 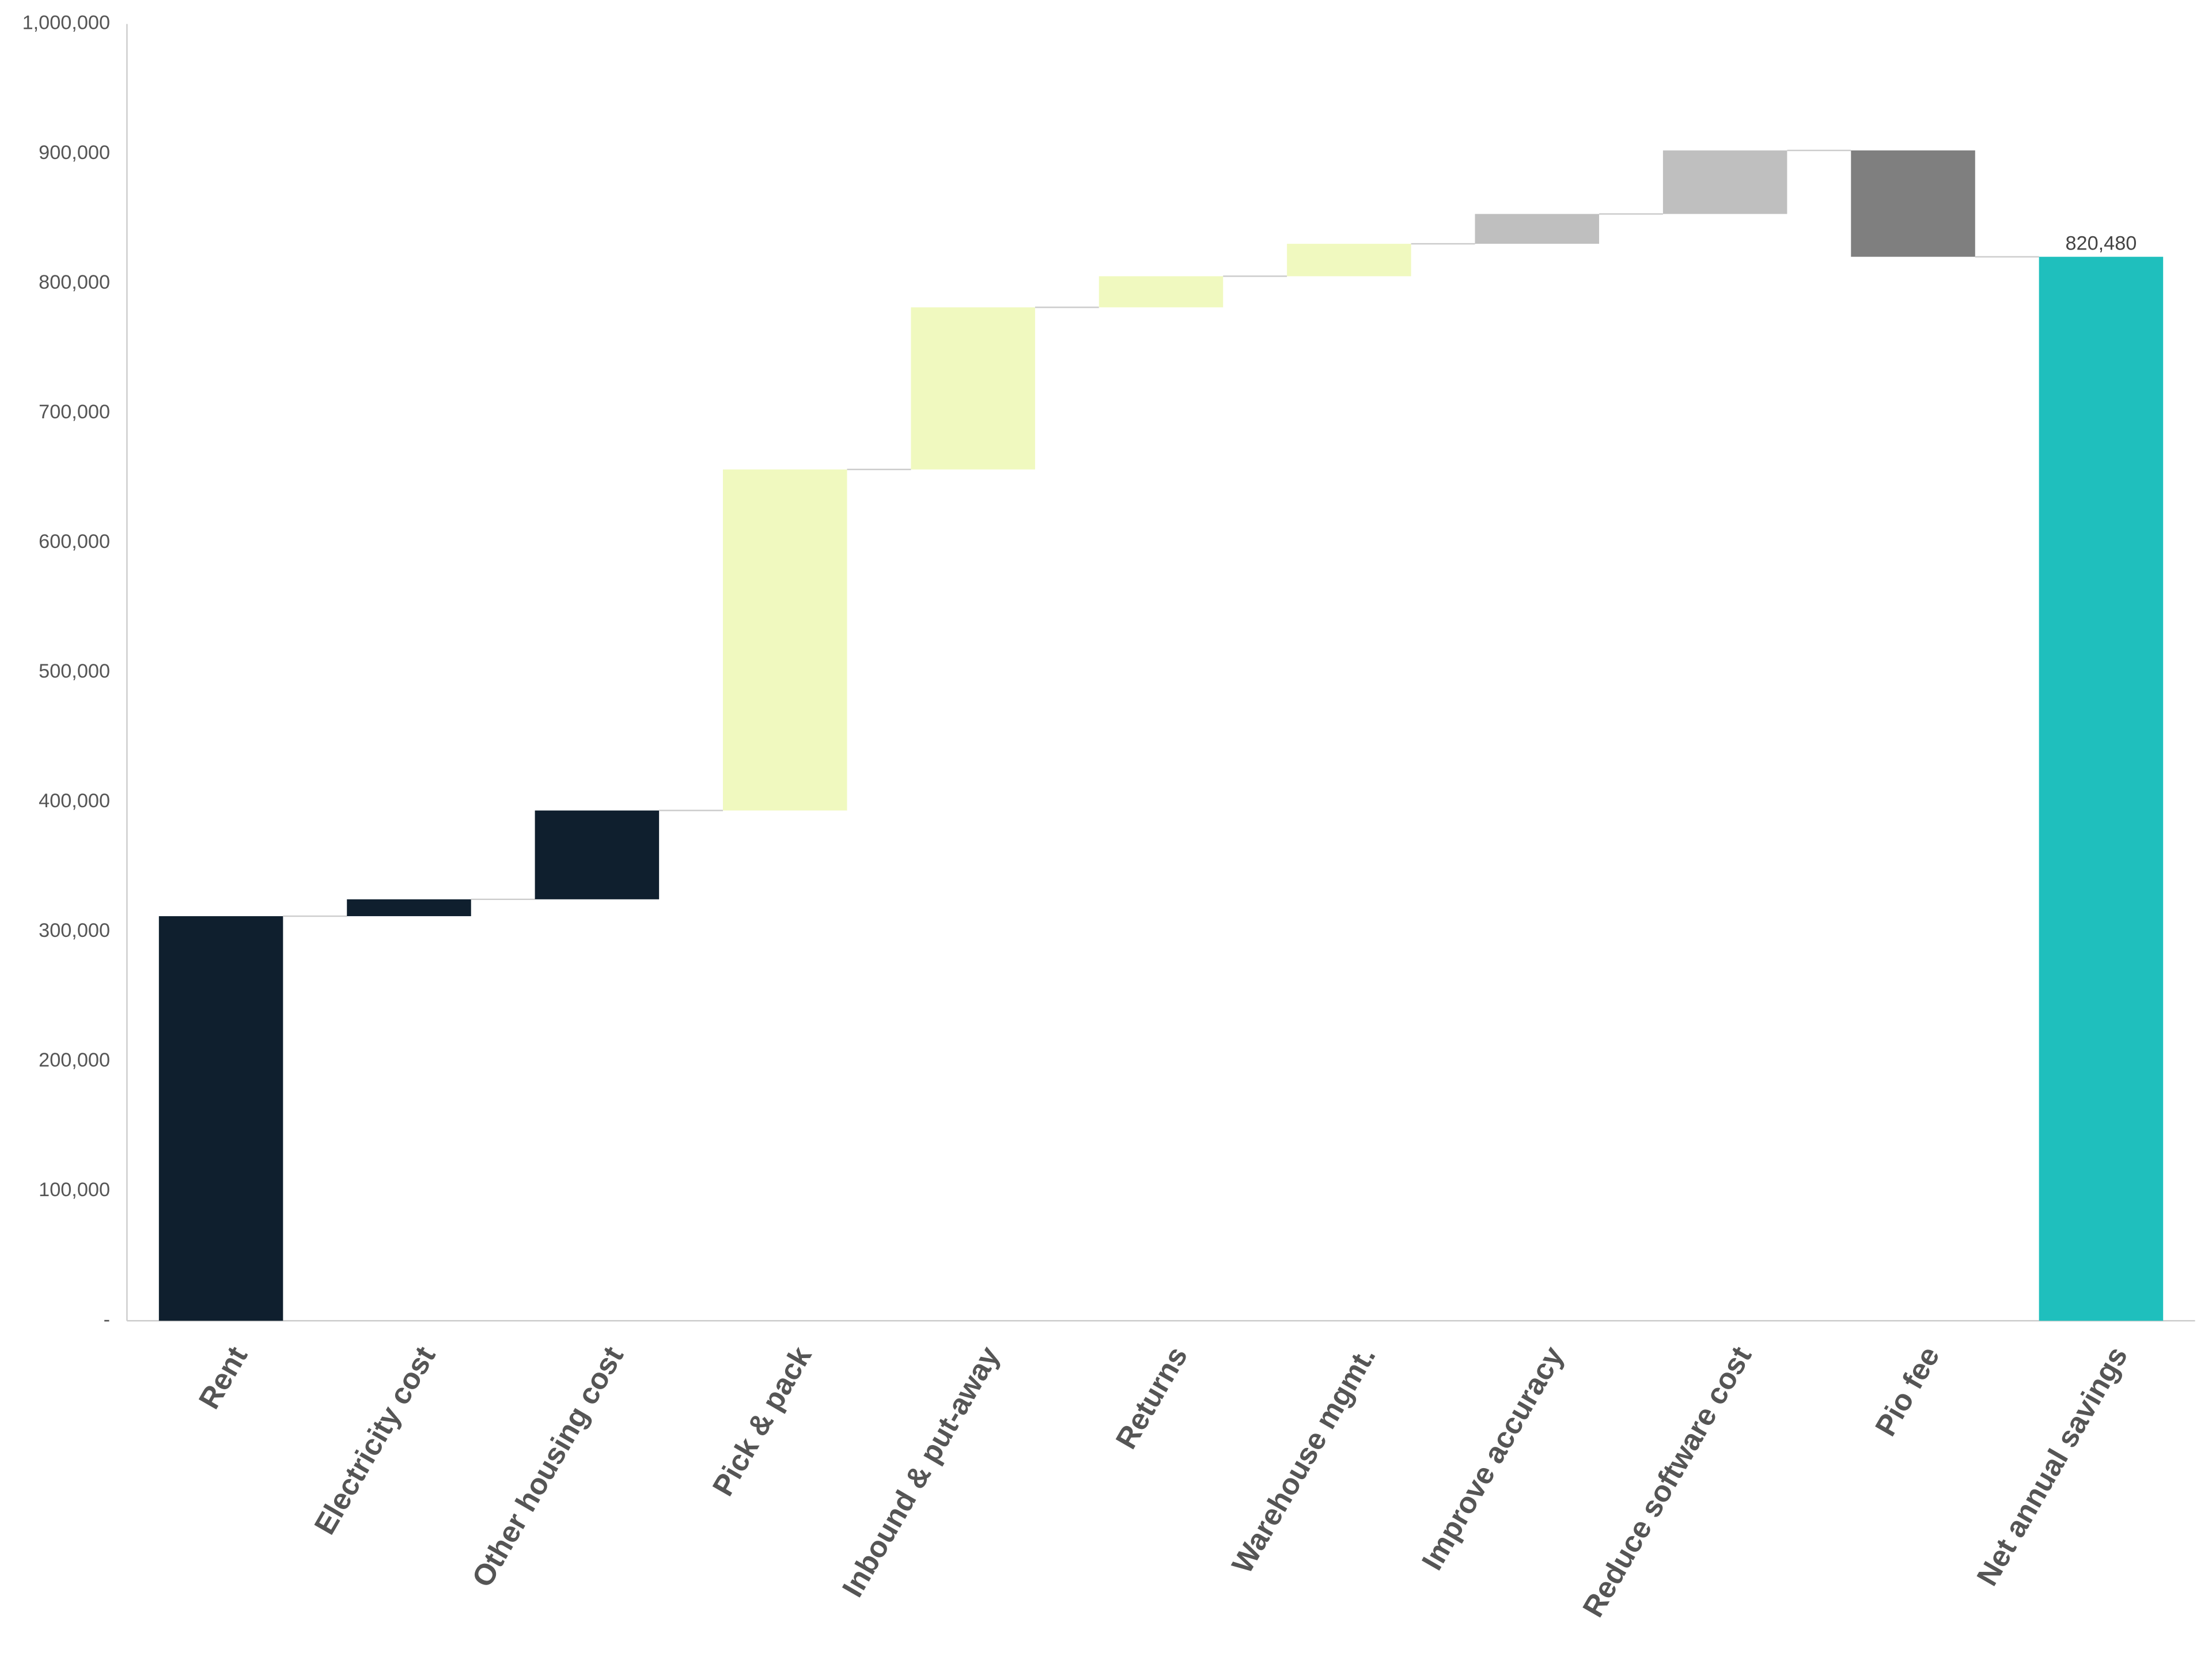 What do you see at coordinates (107, 1319) in the screenshot?
I see `y-tick-label: -` at bounding box center [107, 1319].